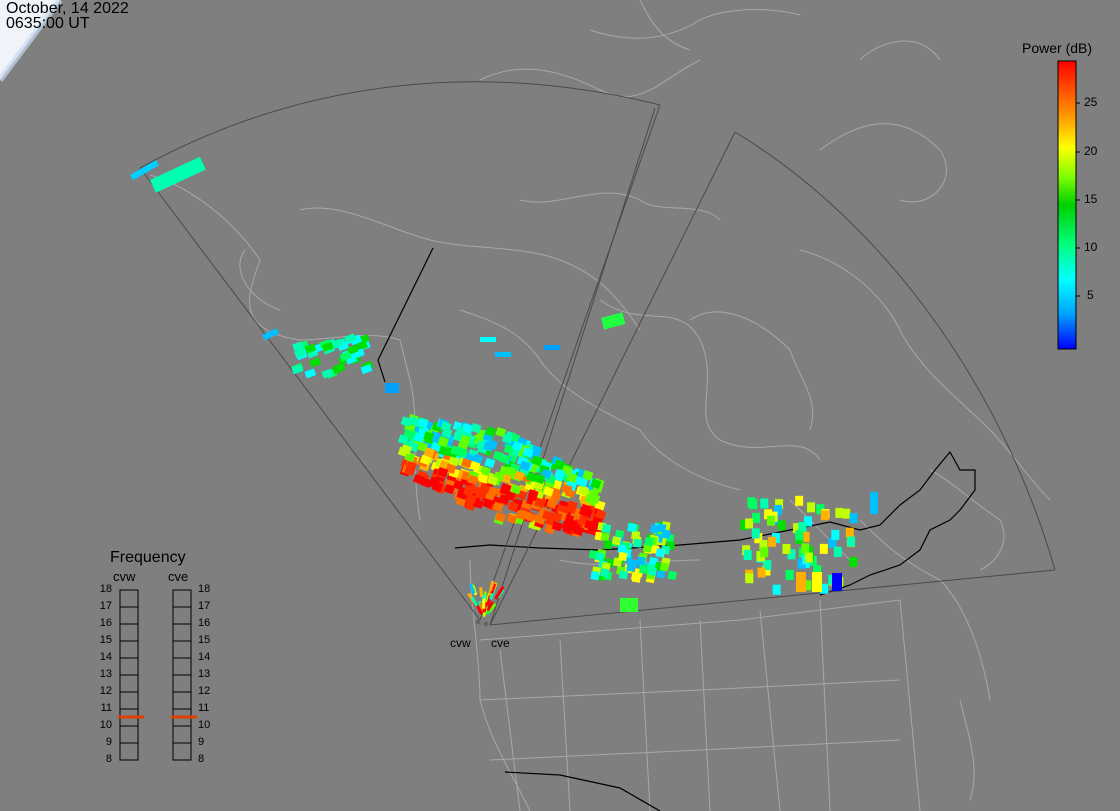  I want to click on terminator-edge, so click(31, 41).